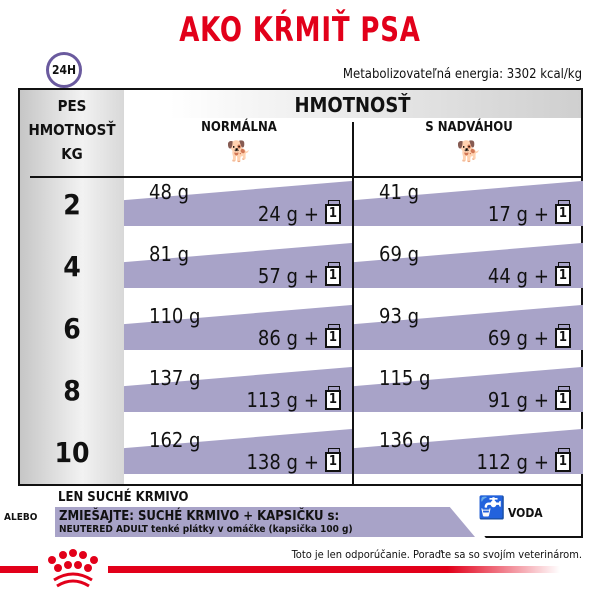  Describe the element at coordinates (169, 192) in the screenshot. I see `dry-amount: 48 g` at that location.